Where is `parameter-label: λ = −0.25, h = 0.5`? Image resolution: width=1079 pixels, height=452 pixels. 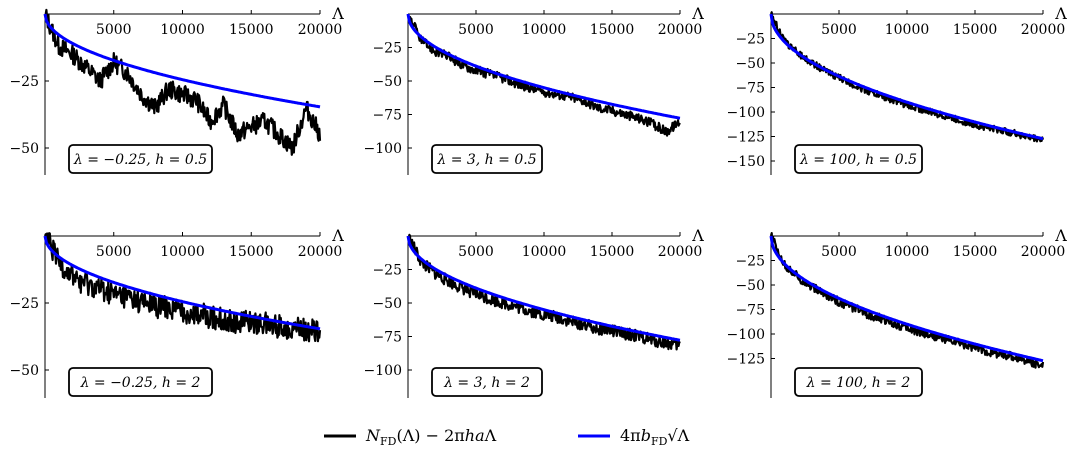
parameter-label: λ = −0.25, h = 0.5 is located at coordinates (140, 160).